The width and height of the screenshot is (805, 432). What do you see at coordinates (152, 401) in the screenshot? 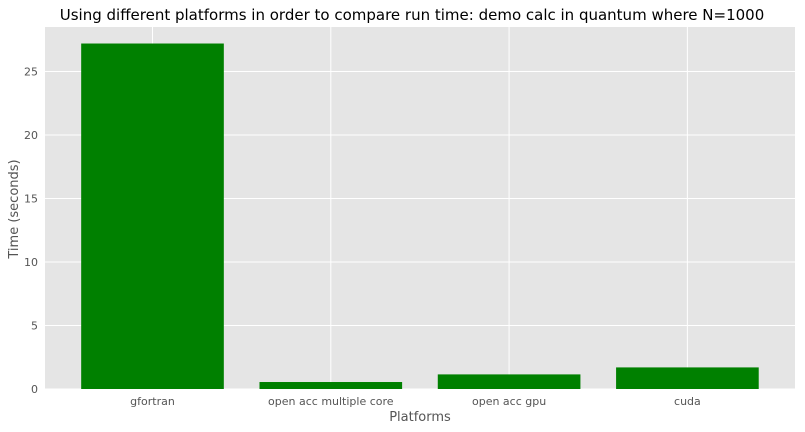
I see `x-tick-label: gfortran` at bounding box center [152, 401].